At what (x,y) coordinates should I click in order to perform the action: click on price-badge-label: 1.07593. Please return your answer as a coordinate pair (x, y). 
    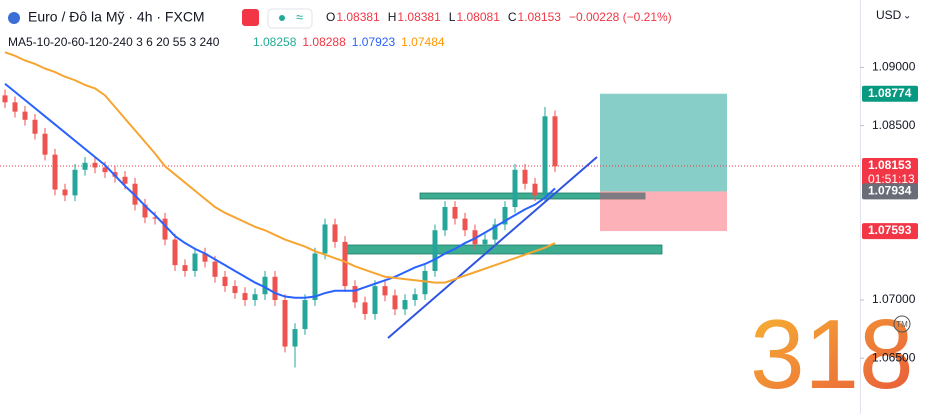
    Looking at the image, I should click on (890, 230).